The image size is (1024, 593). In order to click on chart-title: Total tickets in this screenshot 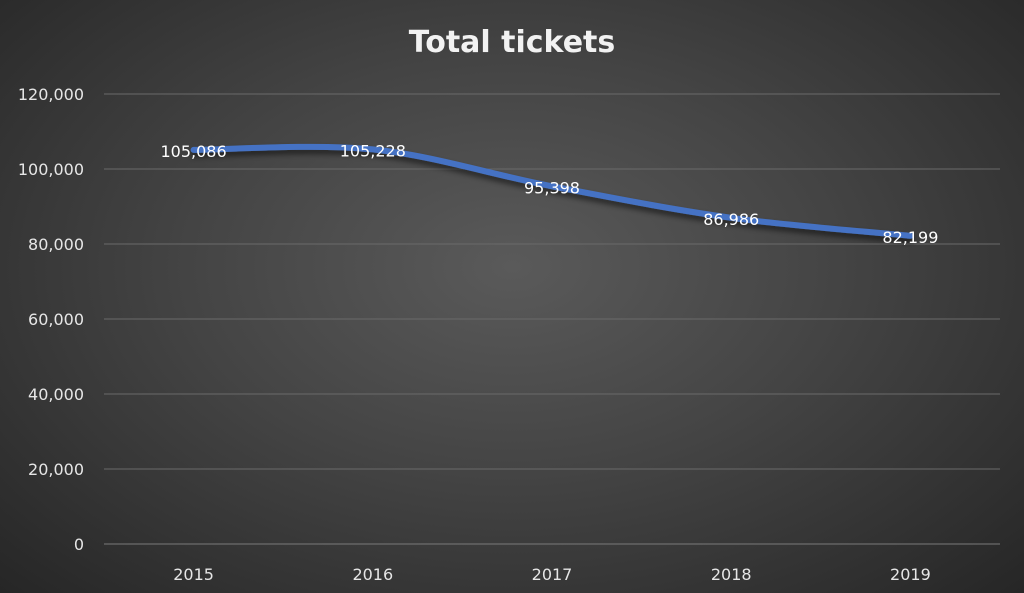, I will do `click(512, 42)`.